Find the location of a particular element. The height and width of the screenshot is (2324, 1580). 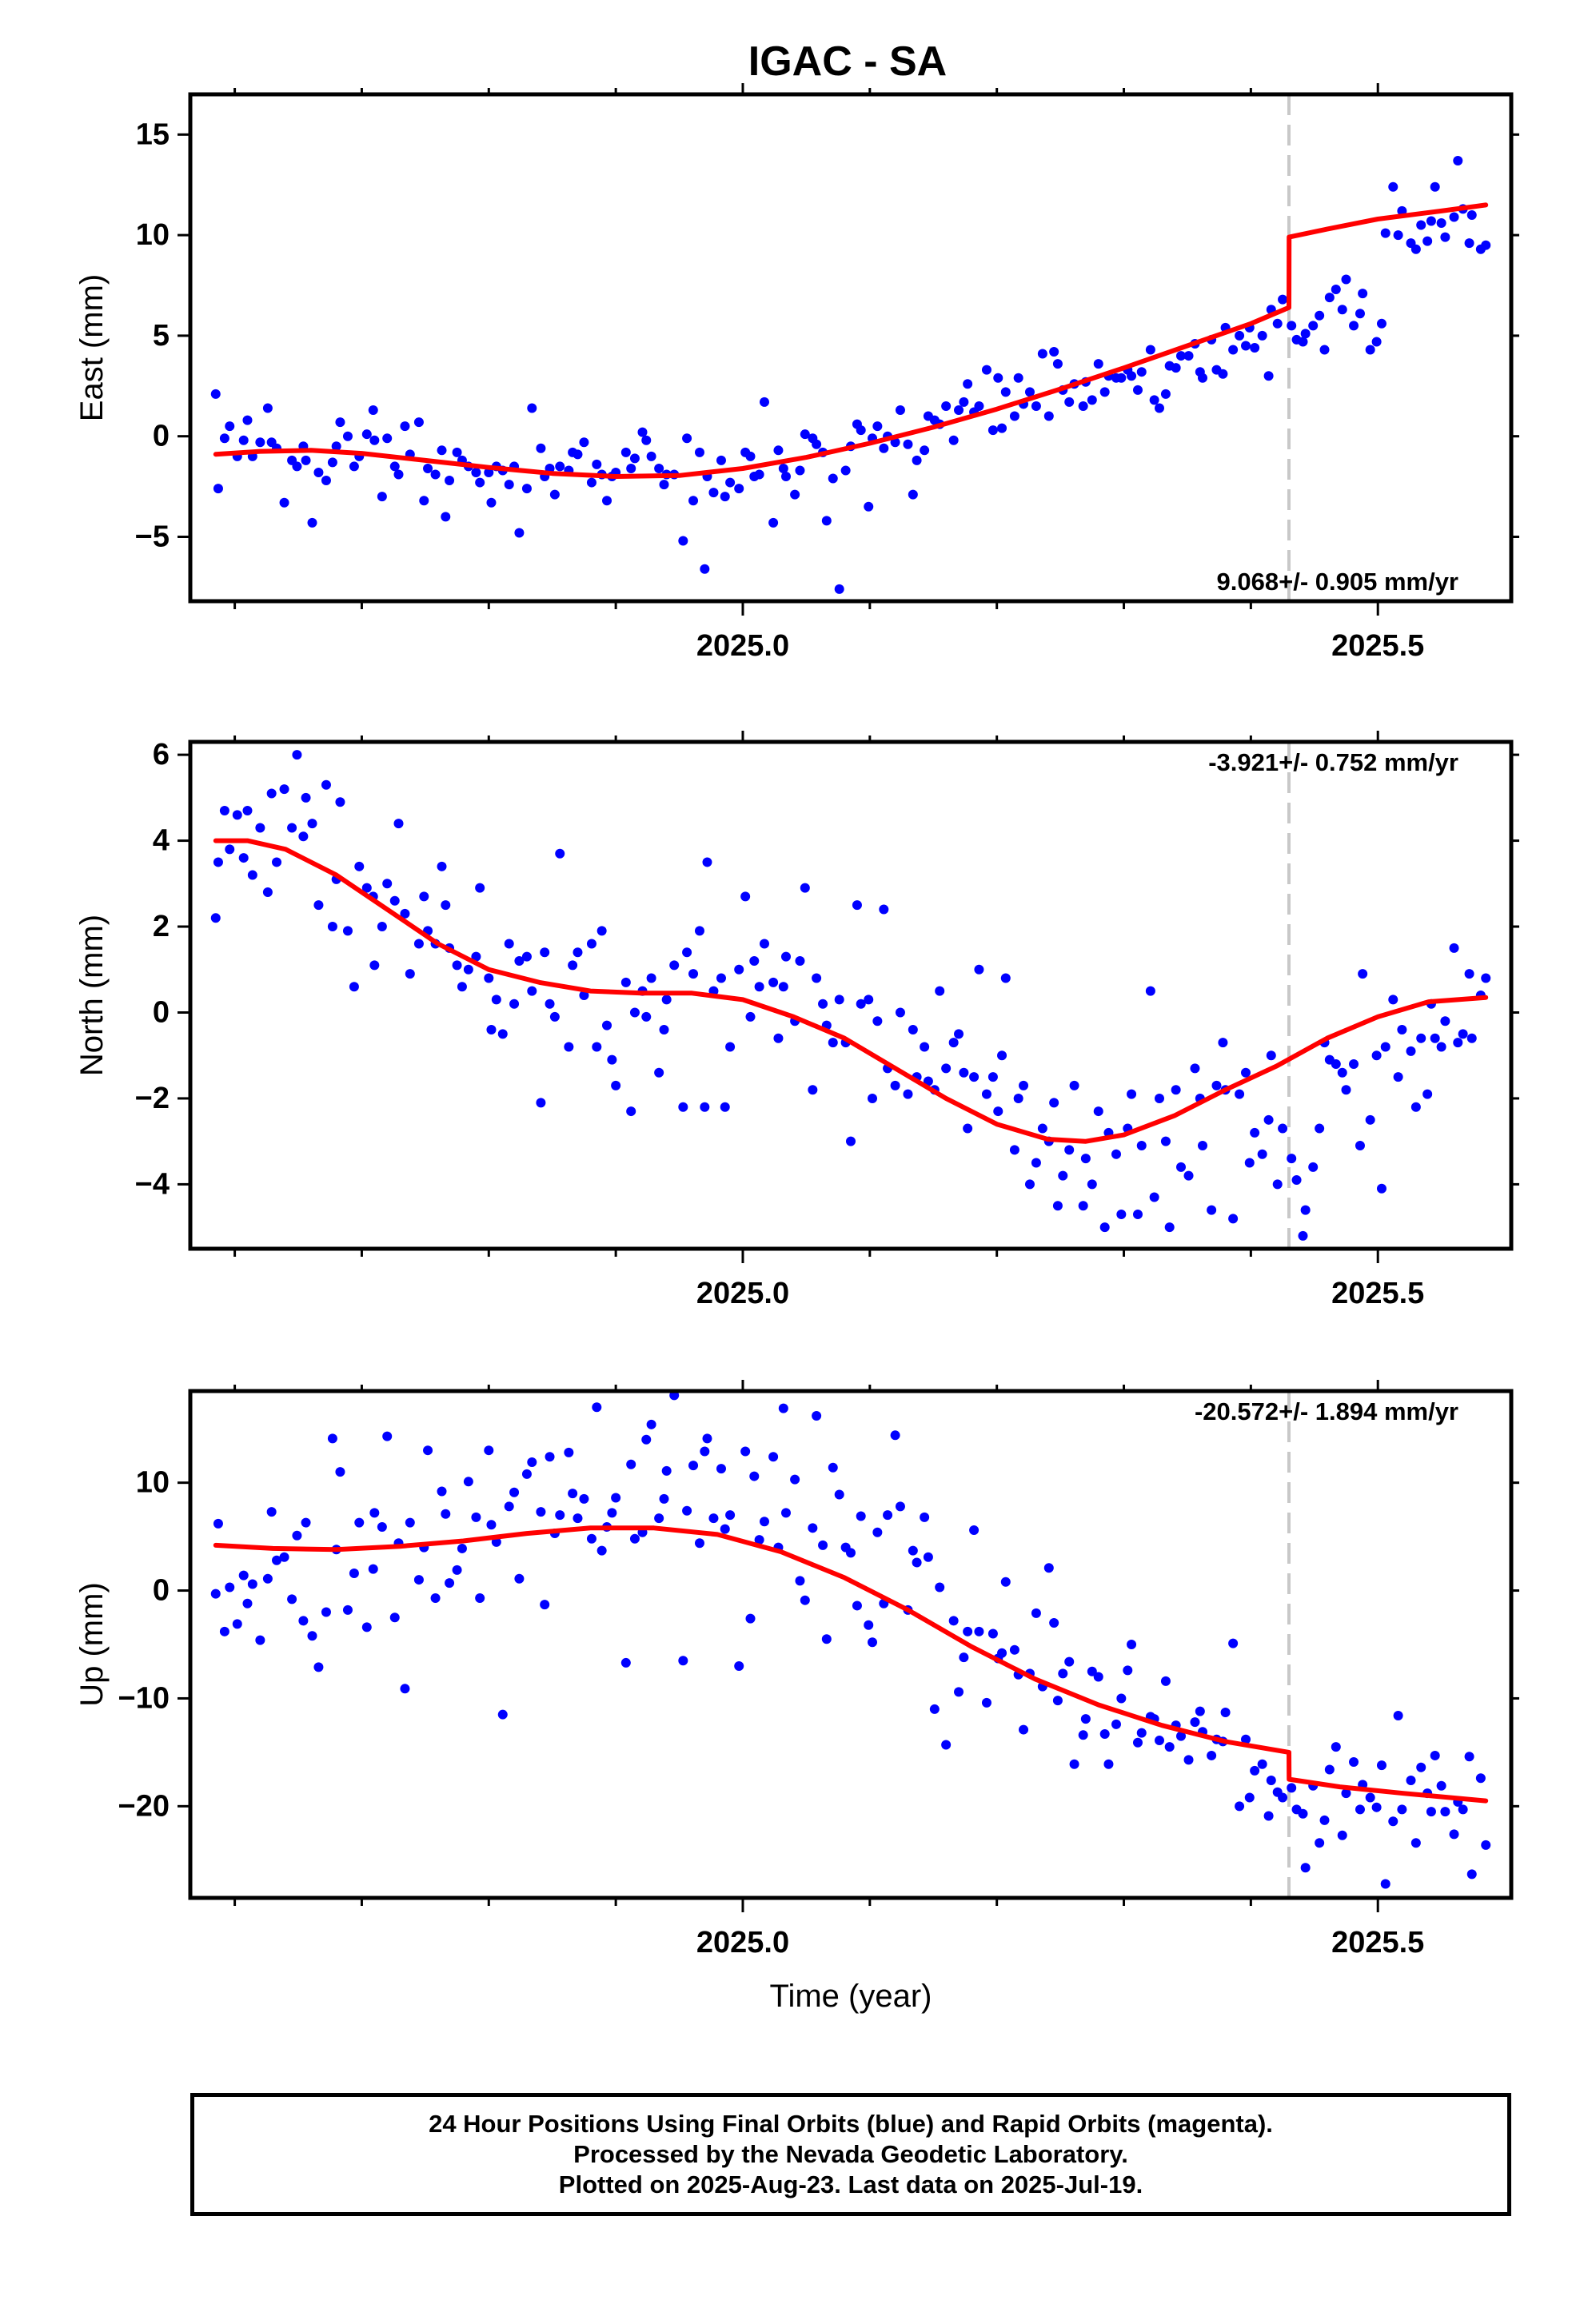

east-x-tick-label: 2025.5 is located at coordinates (1377, 646).